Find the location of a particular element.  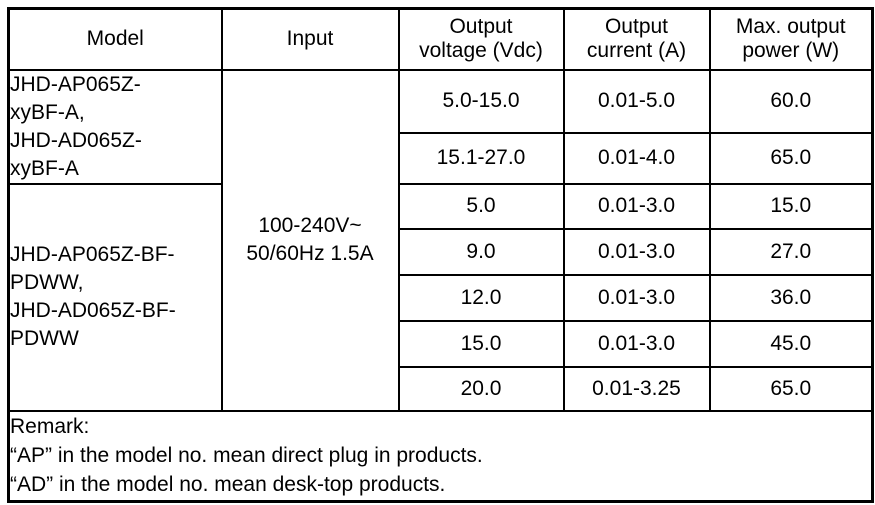

col-header-output-current-line2: current (A) is located at coordinates (636, 51).